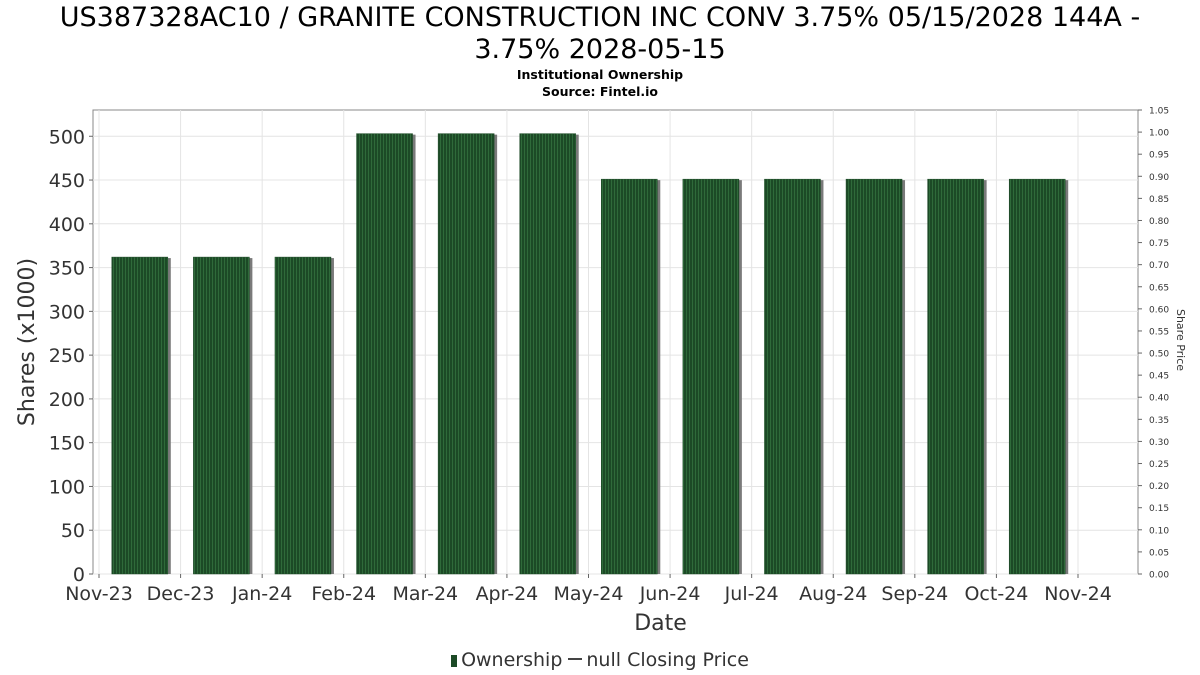 The height and width of the screenshot is (675, 1200). Describe the element at coordinates (67, 137) in the screenshot. I see `y-tick-label: 500` at that location.